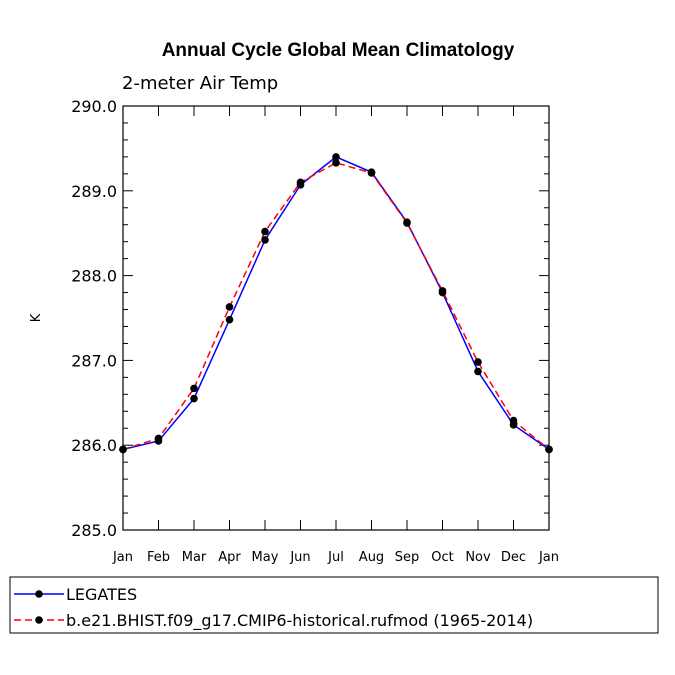 This screenshot has width=675, height=675. What do you see at coordinates (94, 191) in the screenshot?
I see `y-tick-label: 289.0` at bounding box center [94, 191].